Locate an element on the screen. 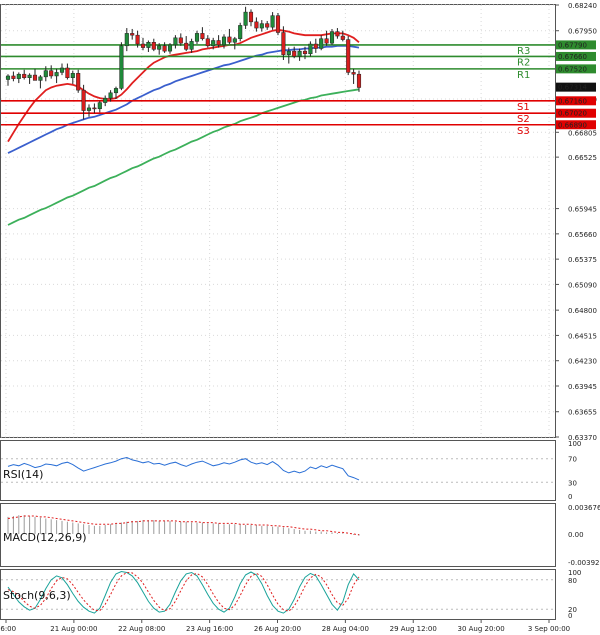 Image resolution: width=600 pixels, height=635 pixels. level-badge-label: 0.66890 is located at coordinates (572, 125).